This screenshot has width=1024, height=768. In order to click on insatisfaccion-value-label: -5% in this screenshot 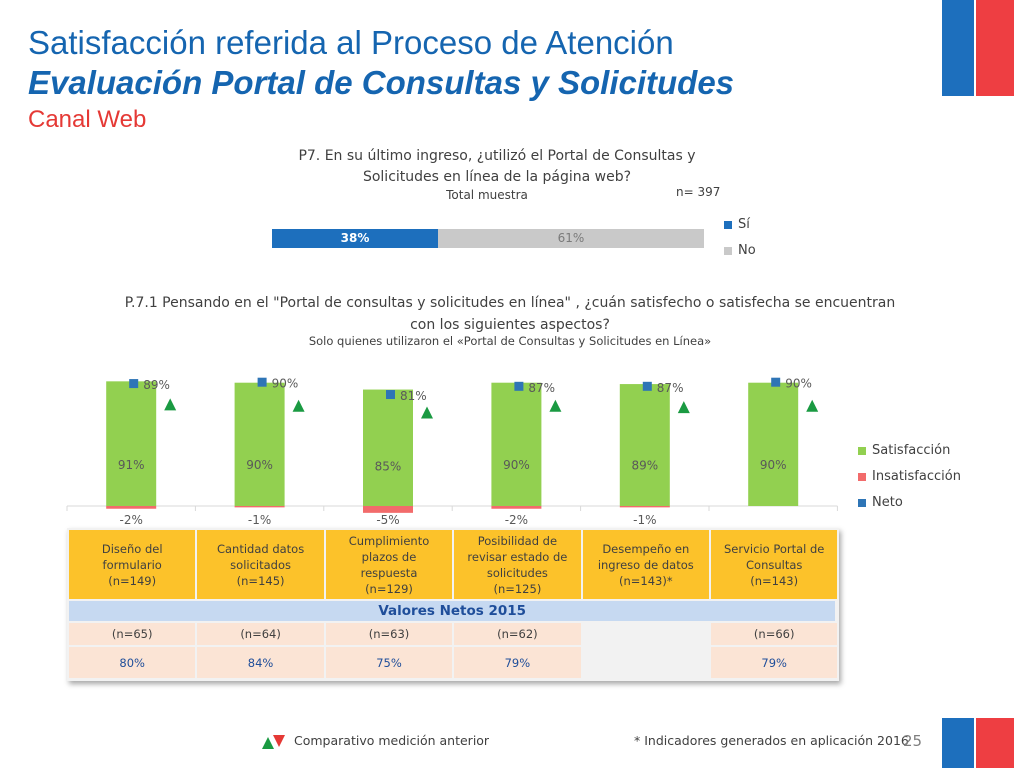, I will do `click(387, 520)`.